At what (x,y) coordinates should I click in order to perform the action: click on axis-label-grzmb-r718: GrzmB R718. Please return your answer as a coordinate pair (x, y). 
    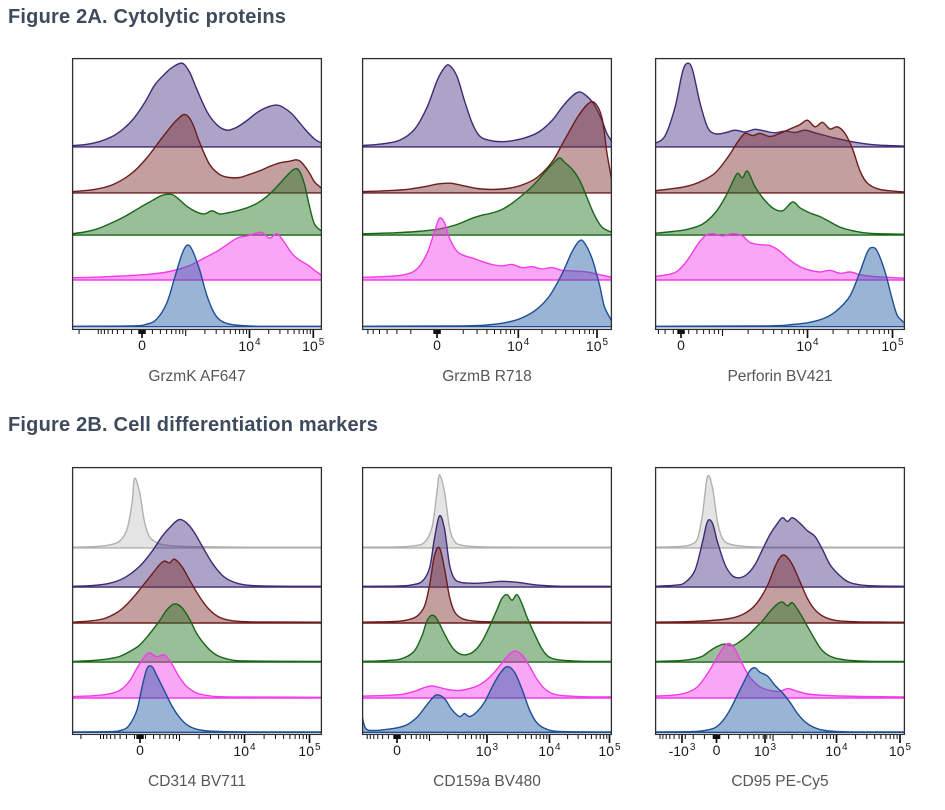
    Looking at the image, I should click on (487, 376).